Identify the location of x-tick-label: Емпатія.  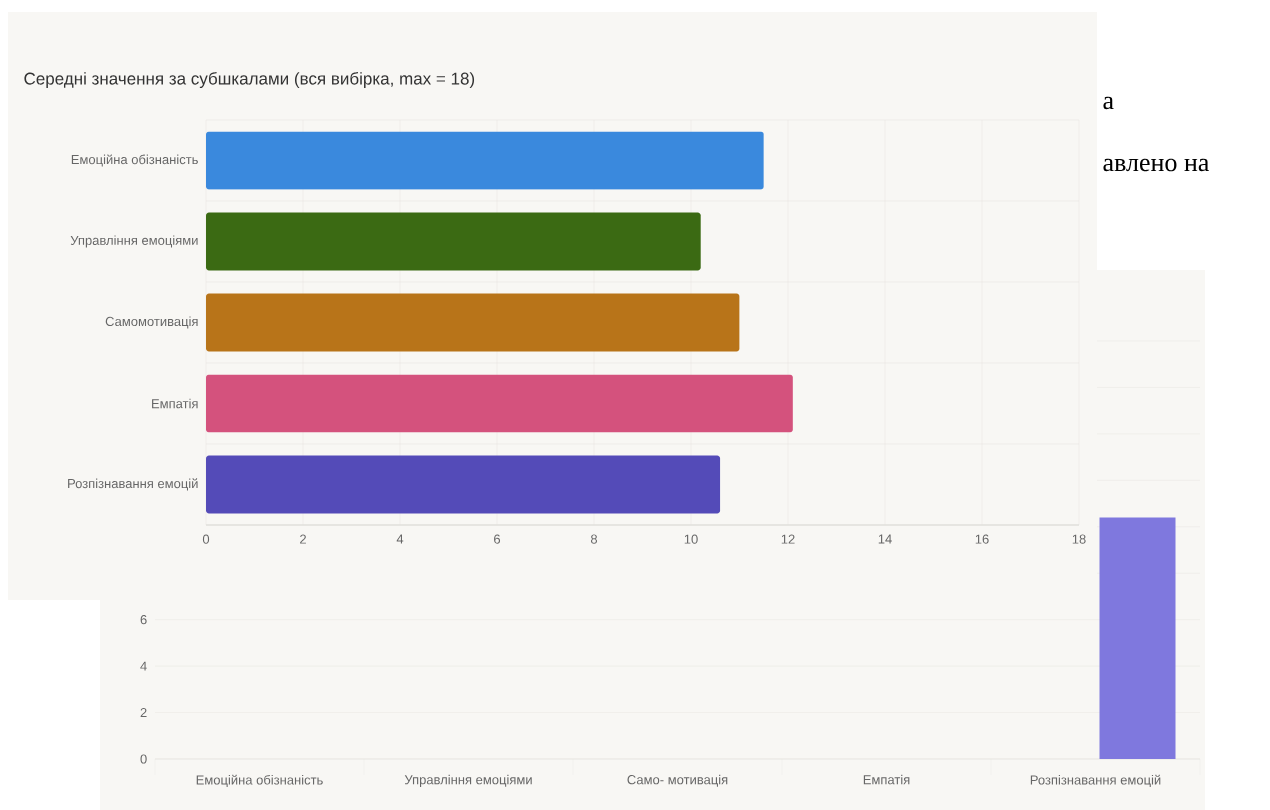
(886, 779).